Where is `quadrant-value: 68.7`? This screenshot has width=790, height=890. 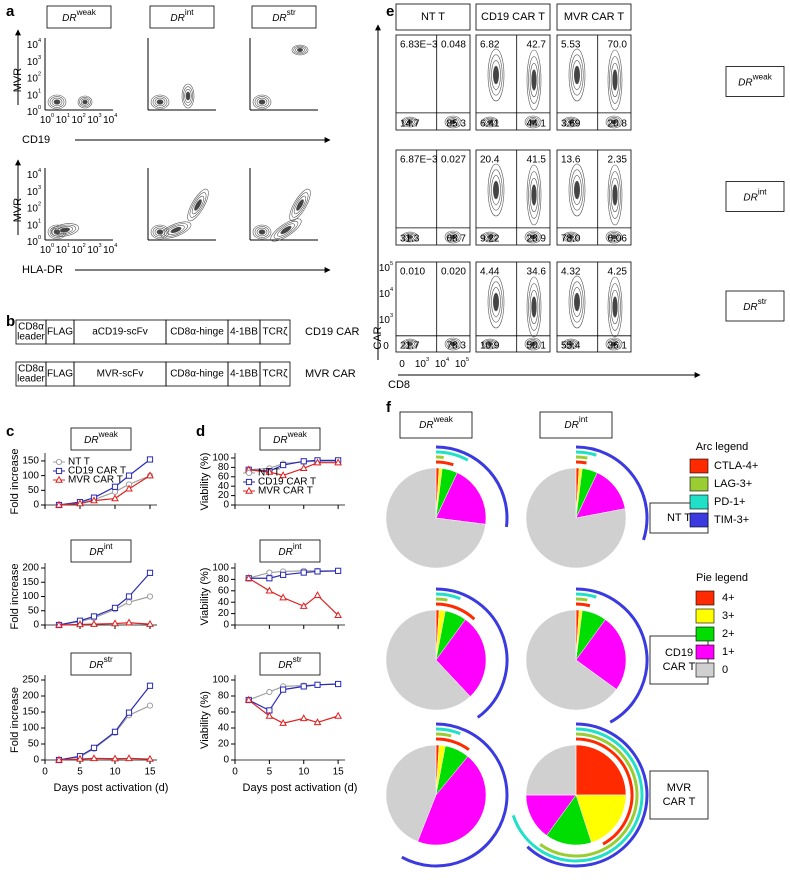
quadrant-value: 68.7 is located at coordinates (457, 239).